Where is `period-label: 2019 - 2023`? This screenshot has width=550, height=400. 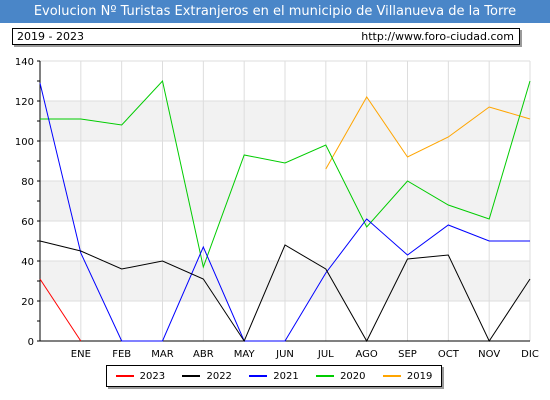 period-label: 2019 - 2023 is located at coordinates (50, 36).